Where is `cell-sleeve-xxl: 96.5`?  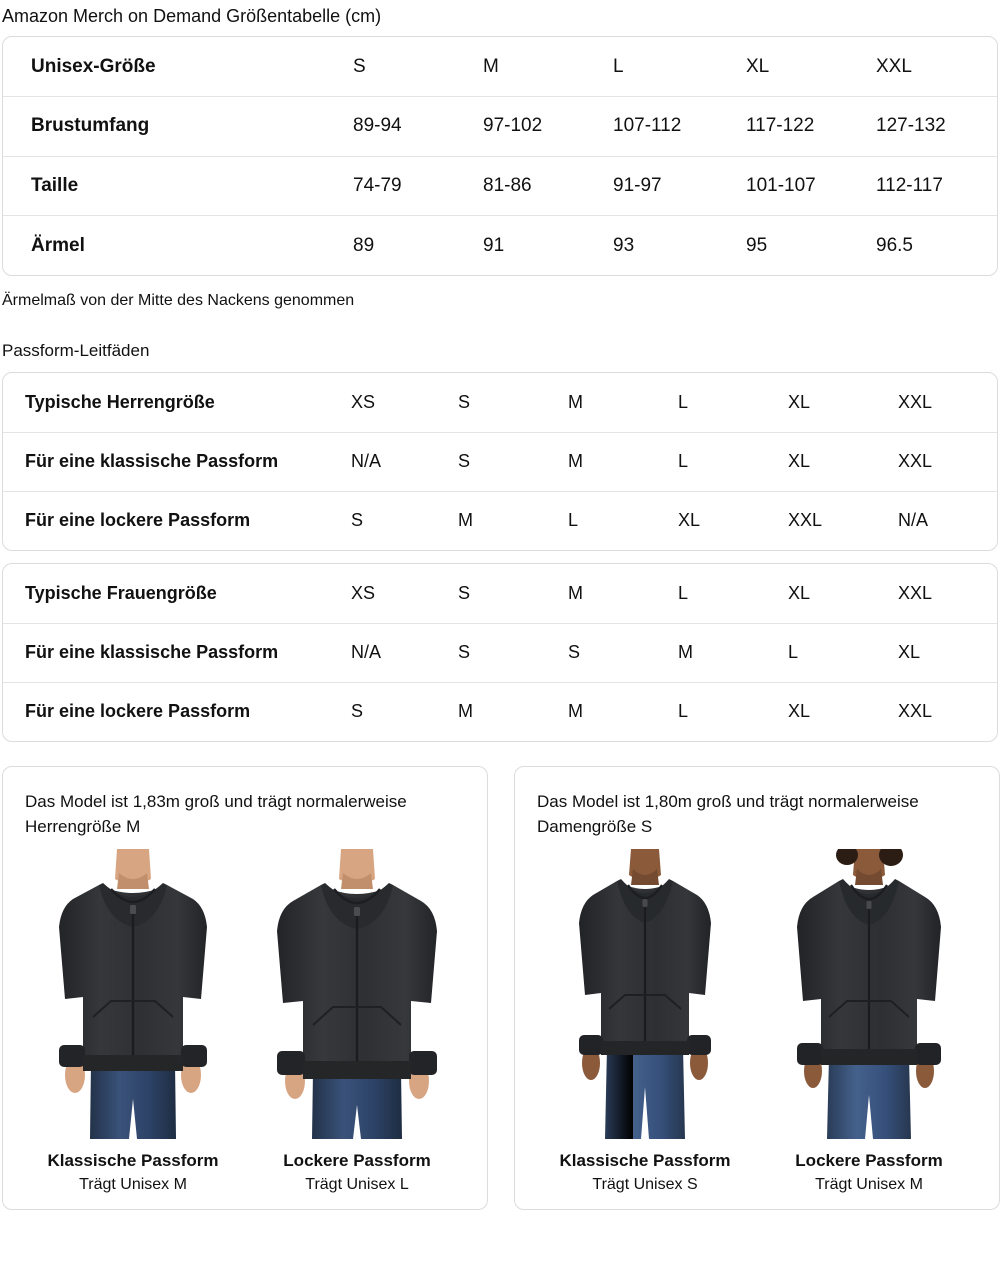 cell-sleeve-xxl: 96.5 is located at coordinates (936, 245).